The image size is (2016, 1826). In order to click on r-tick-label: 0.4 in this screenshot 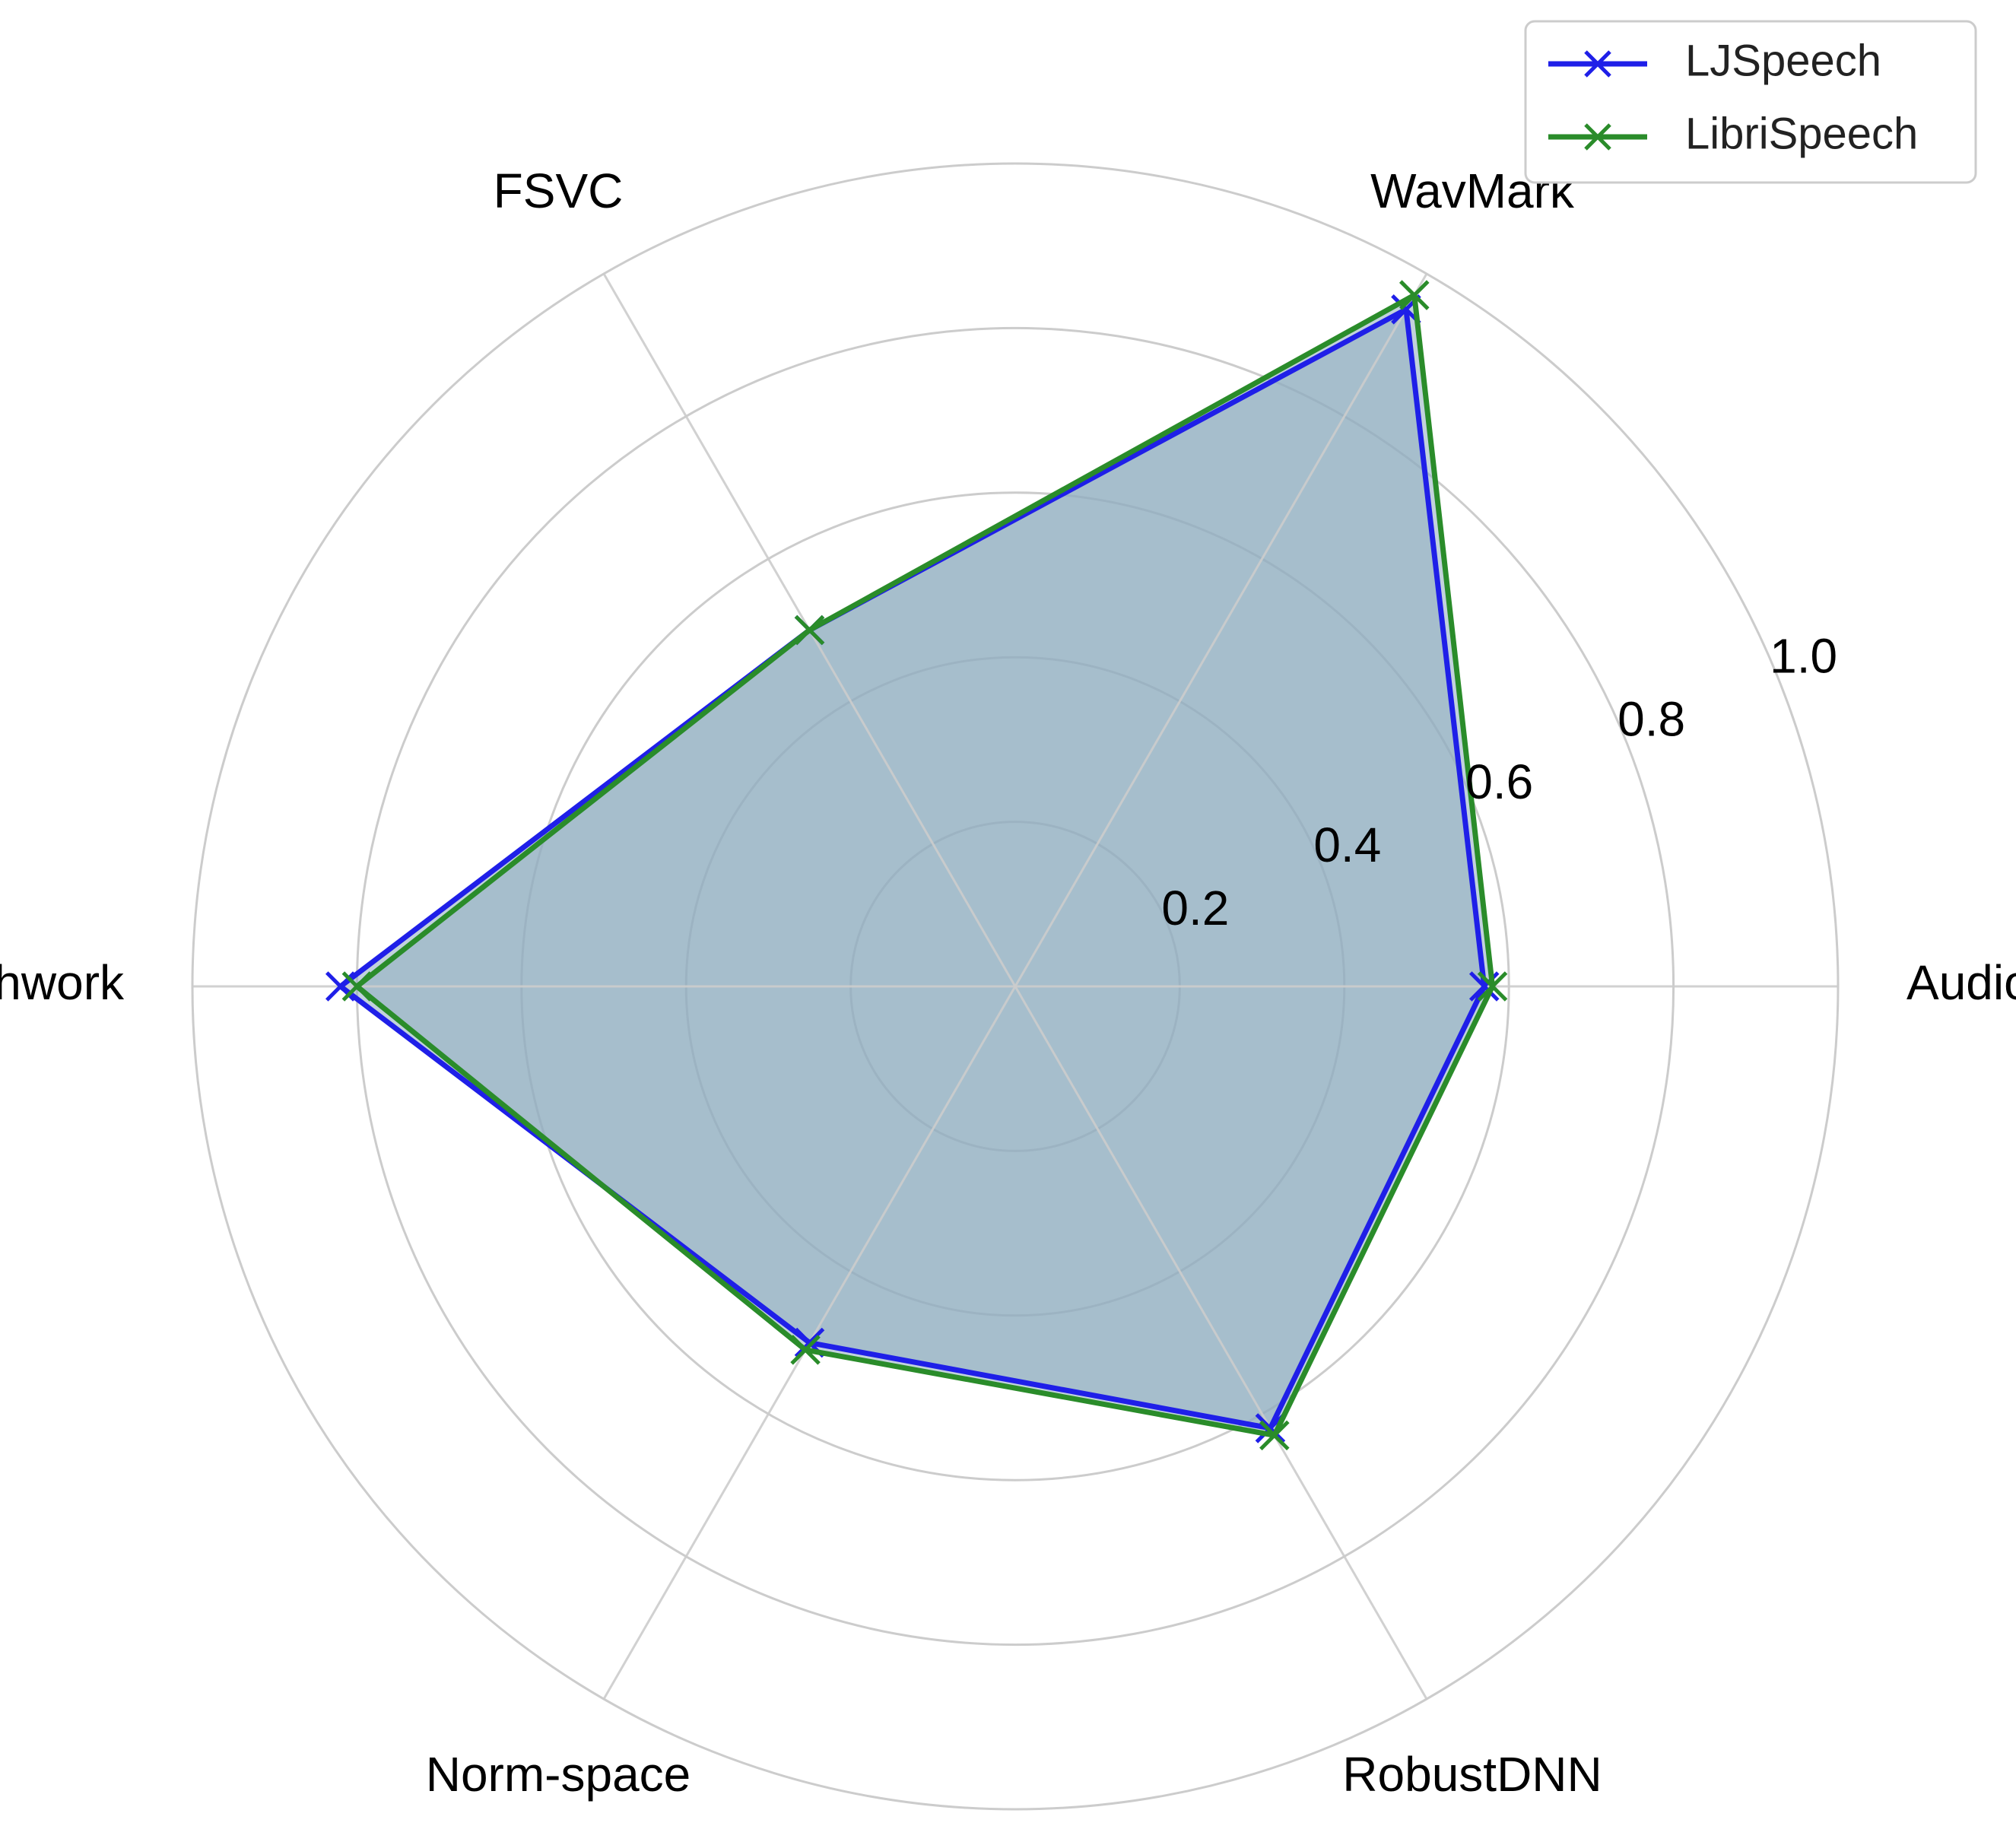, I will do `click(1347, 845)`.